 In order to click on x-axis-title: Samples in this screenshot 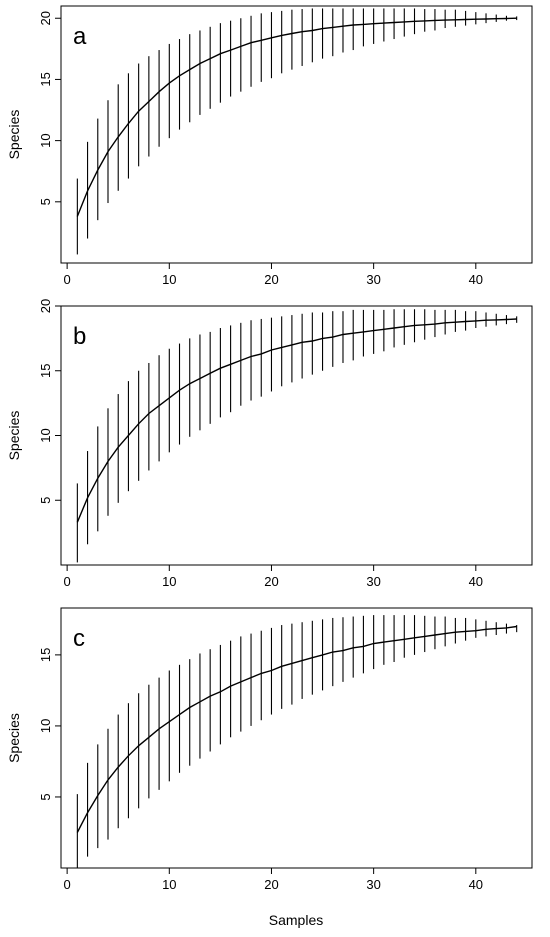, I will do `click(296, 920)`.